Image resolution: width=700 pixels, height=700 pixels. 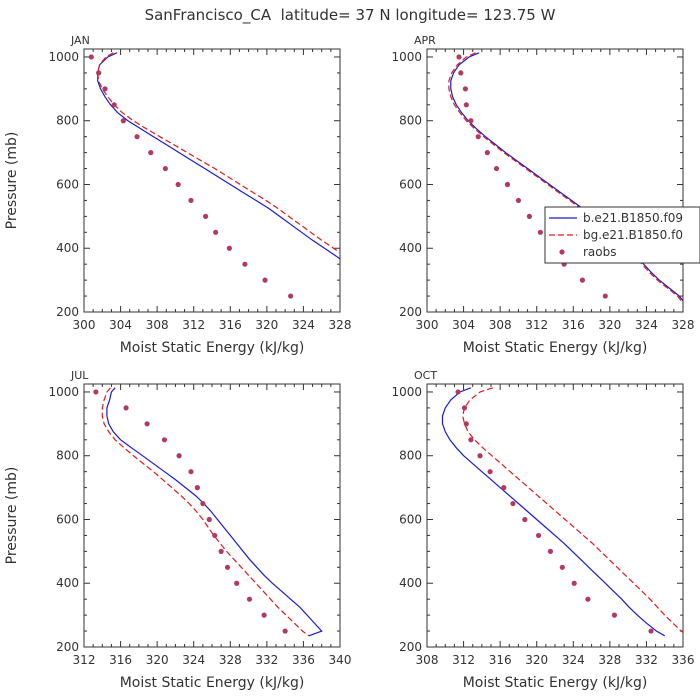 I want to click on y-axis-label: Pressure (mb), so click(x=12, y=516).